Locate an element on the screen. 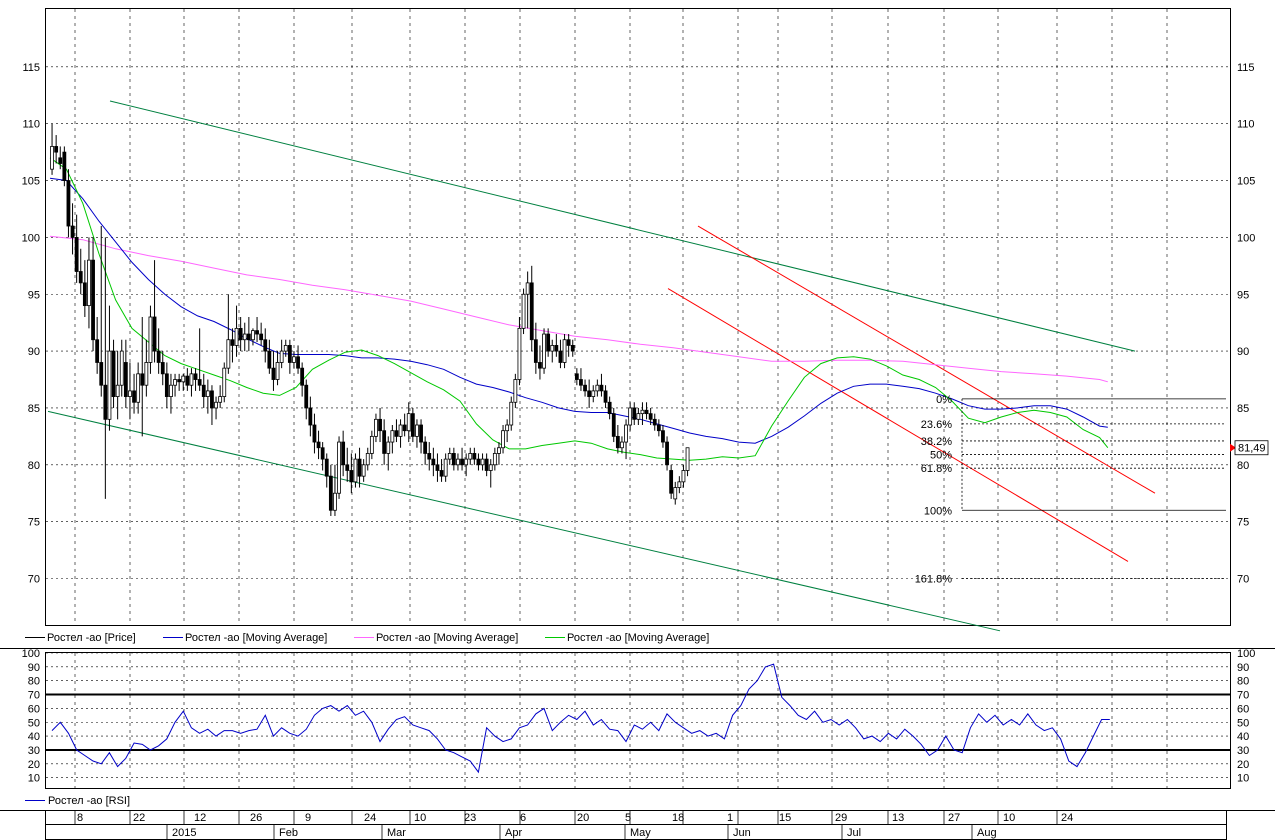 This screenshot has height=840, width=1275. fibonacci-level-label: 100% is located at coordinates (938, 511).